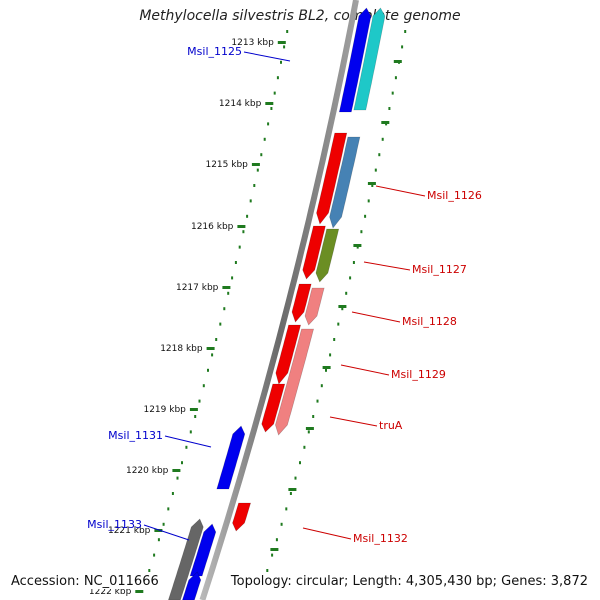  What do you see at coordinates (147, 471) in the screenshot?
I see `kbp-tick-label: 1220 kbp` at bounding box center [147, 471].